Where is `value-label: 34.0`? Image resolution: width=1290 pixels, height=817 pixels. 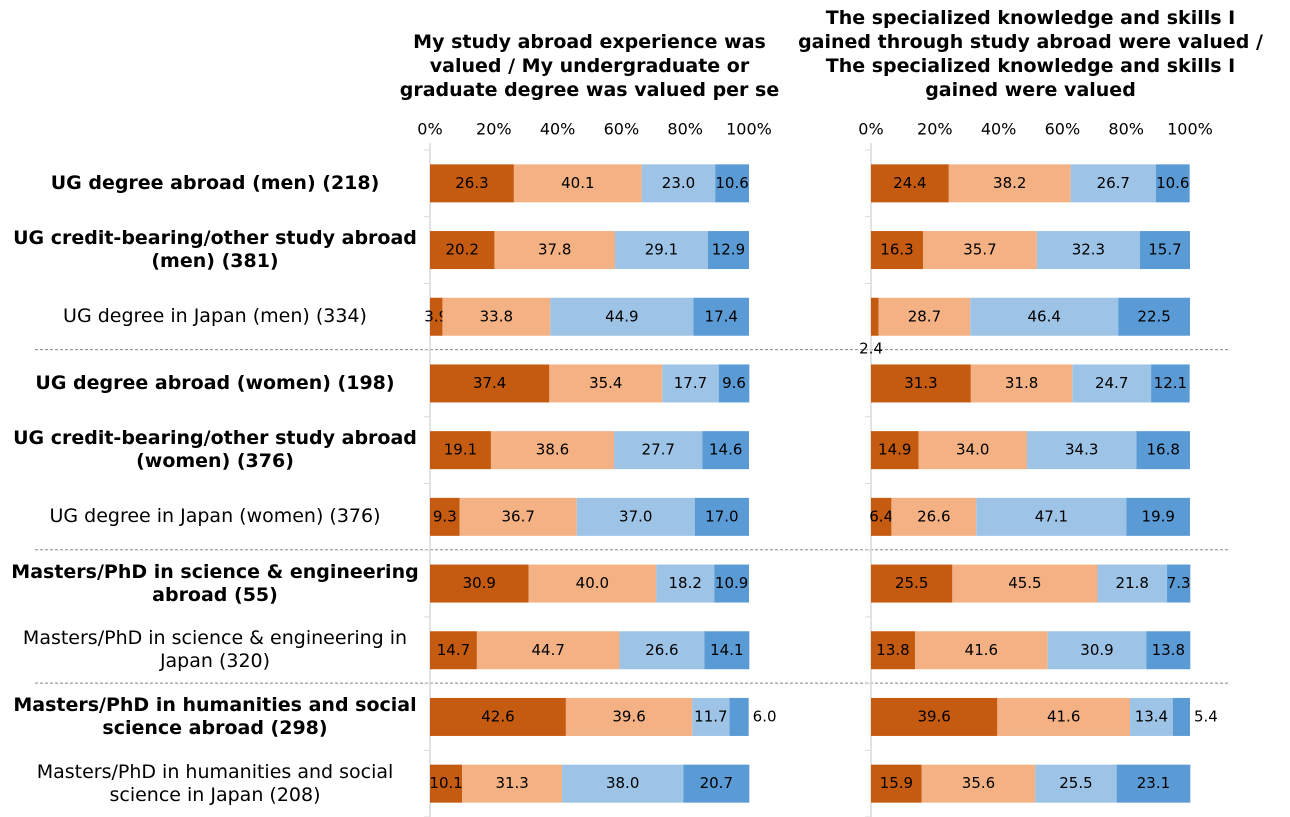
value-label: 34.0 is located at coordinates (972, 450).